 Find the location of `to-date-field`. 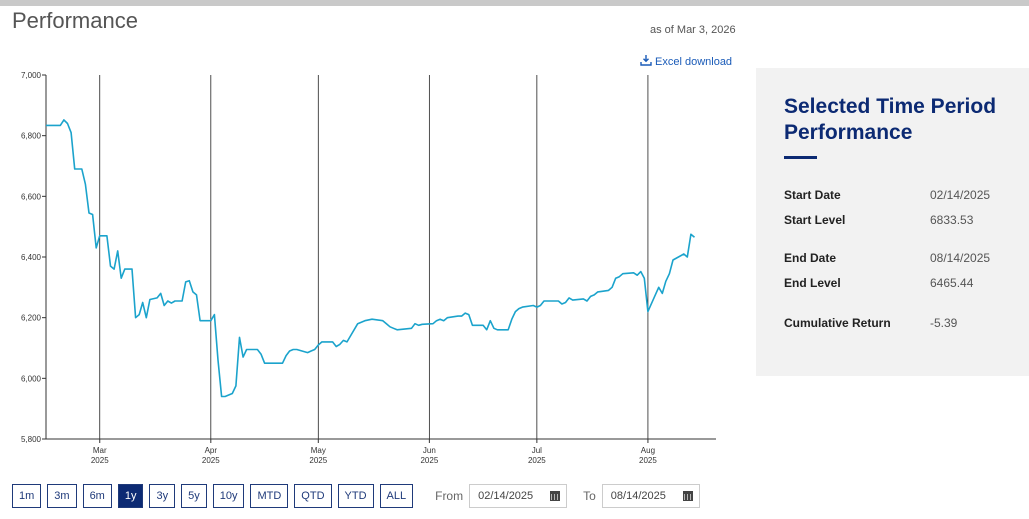

to-date-field is located at coordinates (650, 496).